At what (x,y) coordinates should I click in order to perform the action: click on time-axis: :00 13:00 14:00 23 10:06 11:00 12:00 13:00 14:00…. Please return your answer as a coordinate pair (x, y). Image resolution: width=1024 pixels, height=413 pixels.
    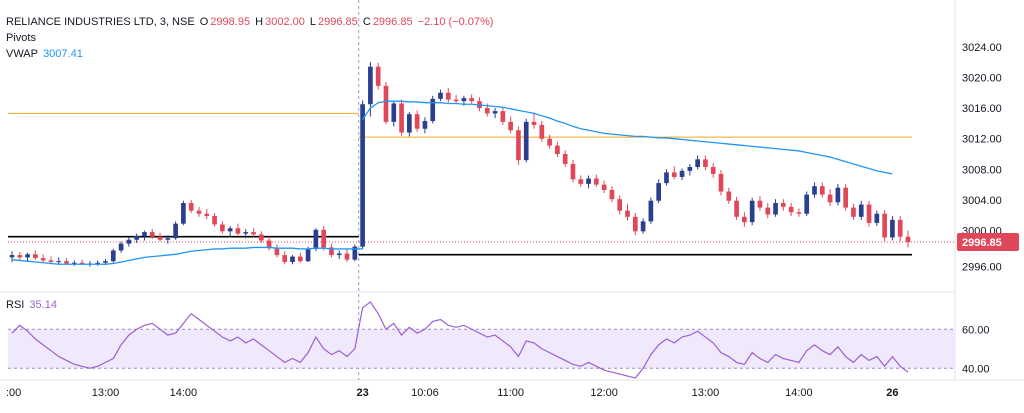
    Looking at the image, I should click on (452, 393).